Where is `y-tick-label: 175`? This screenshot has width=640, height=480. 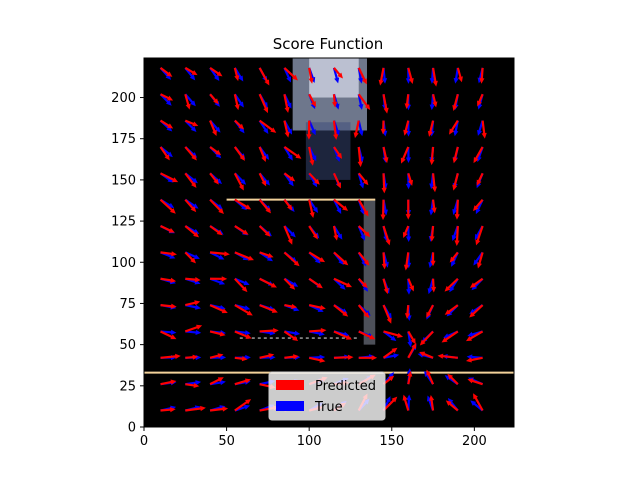 y-tick-label: 175 is located at coordinates (123, 139).